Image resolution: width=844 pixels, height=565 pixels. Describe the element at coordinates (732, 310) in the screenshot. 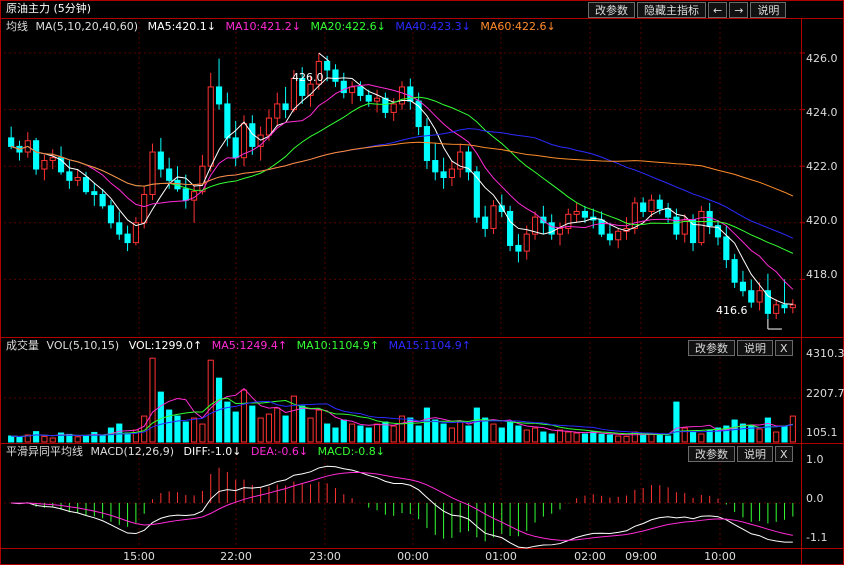

I see `low-price-label: 416.6` at that location.